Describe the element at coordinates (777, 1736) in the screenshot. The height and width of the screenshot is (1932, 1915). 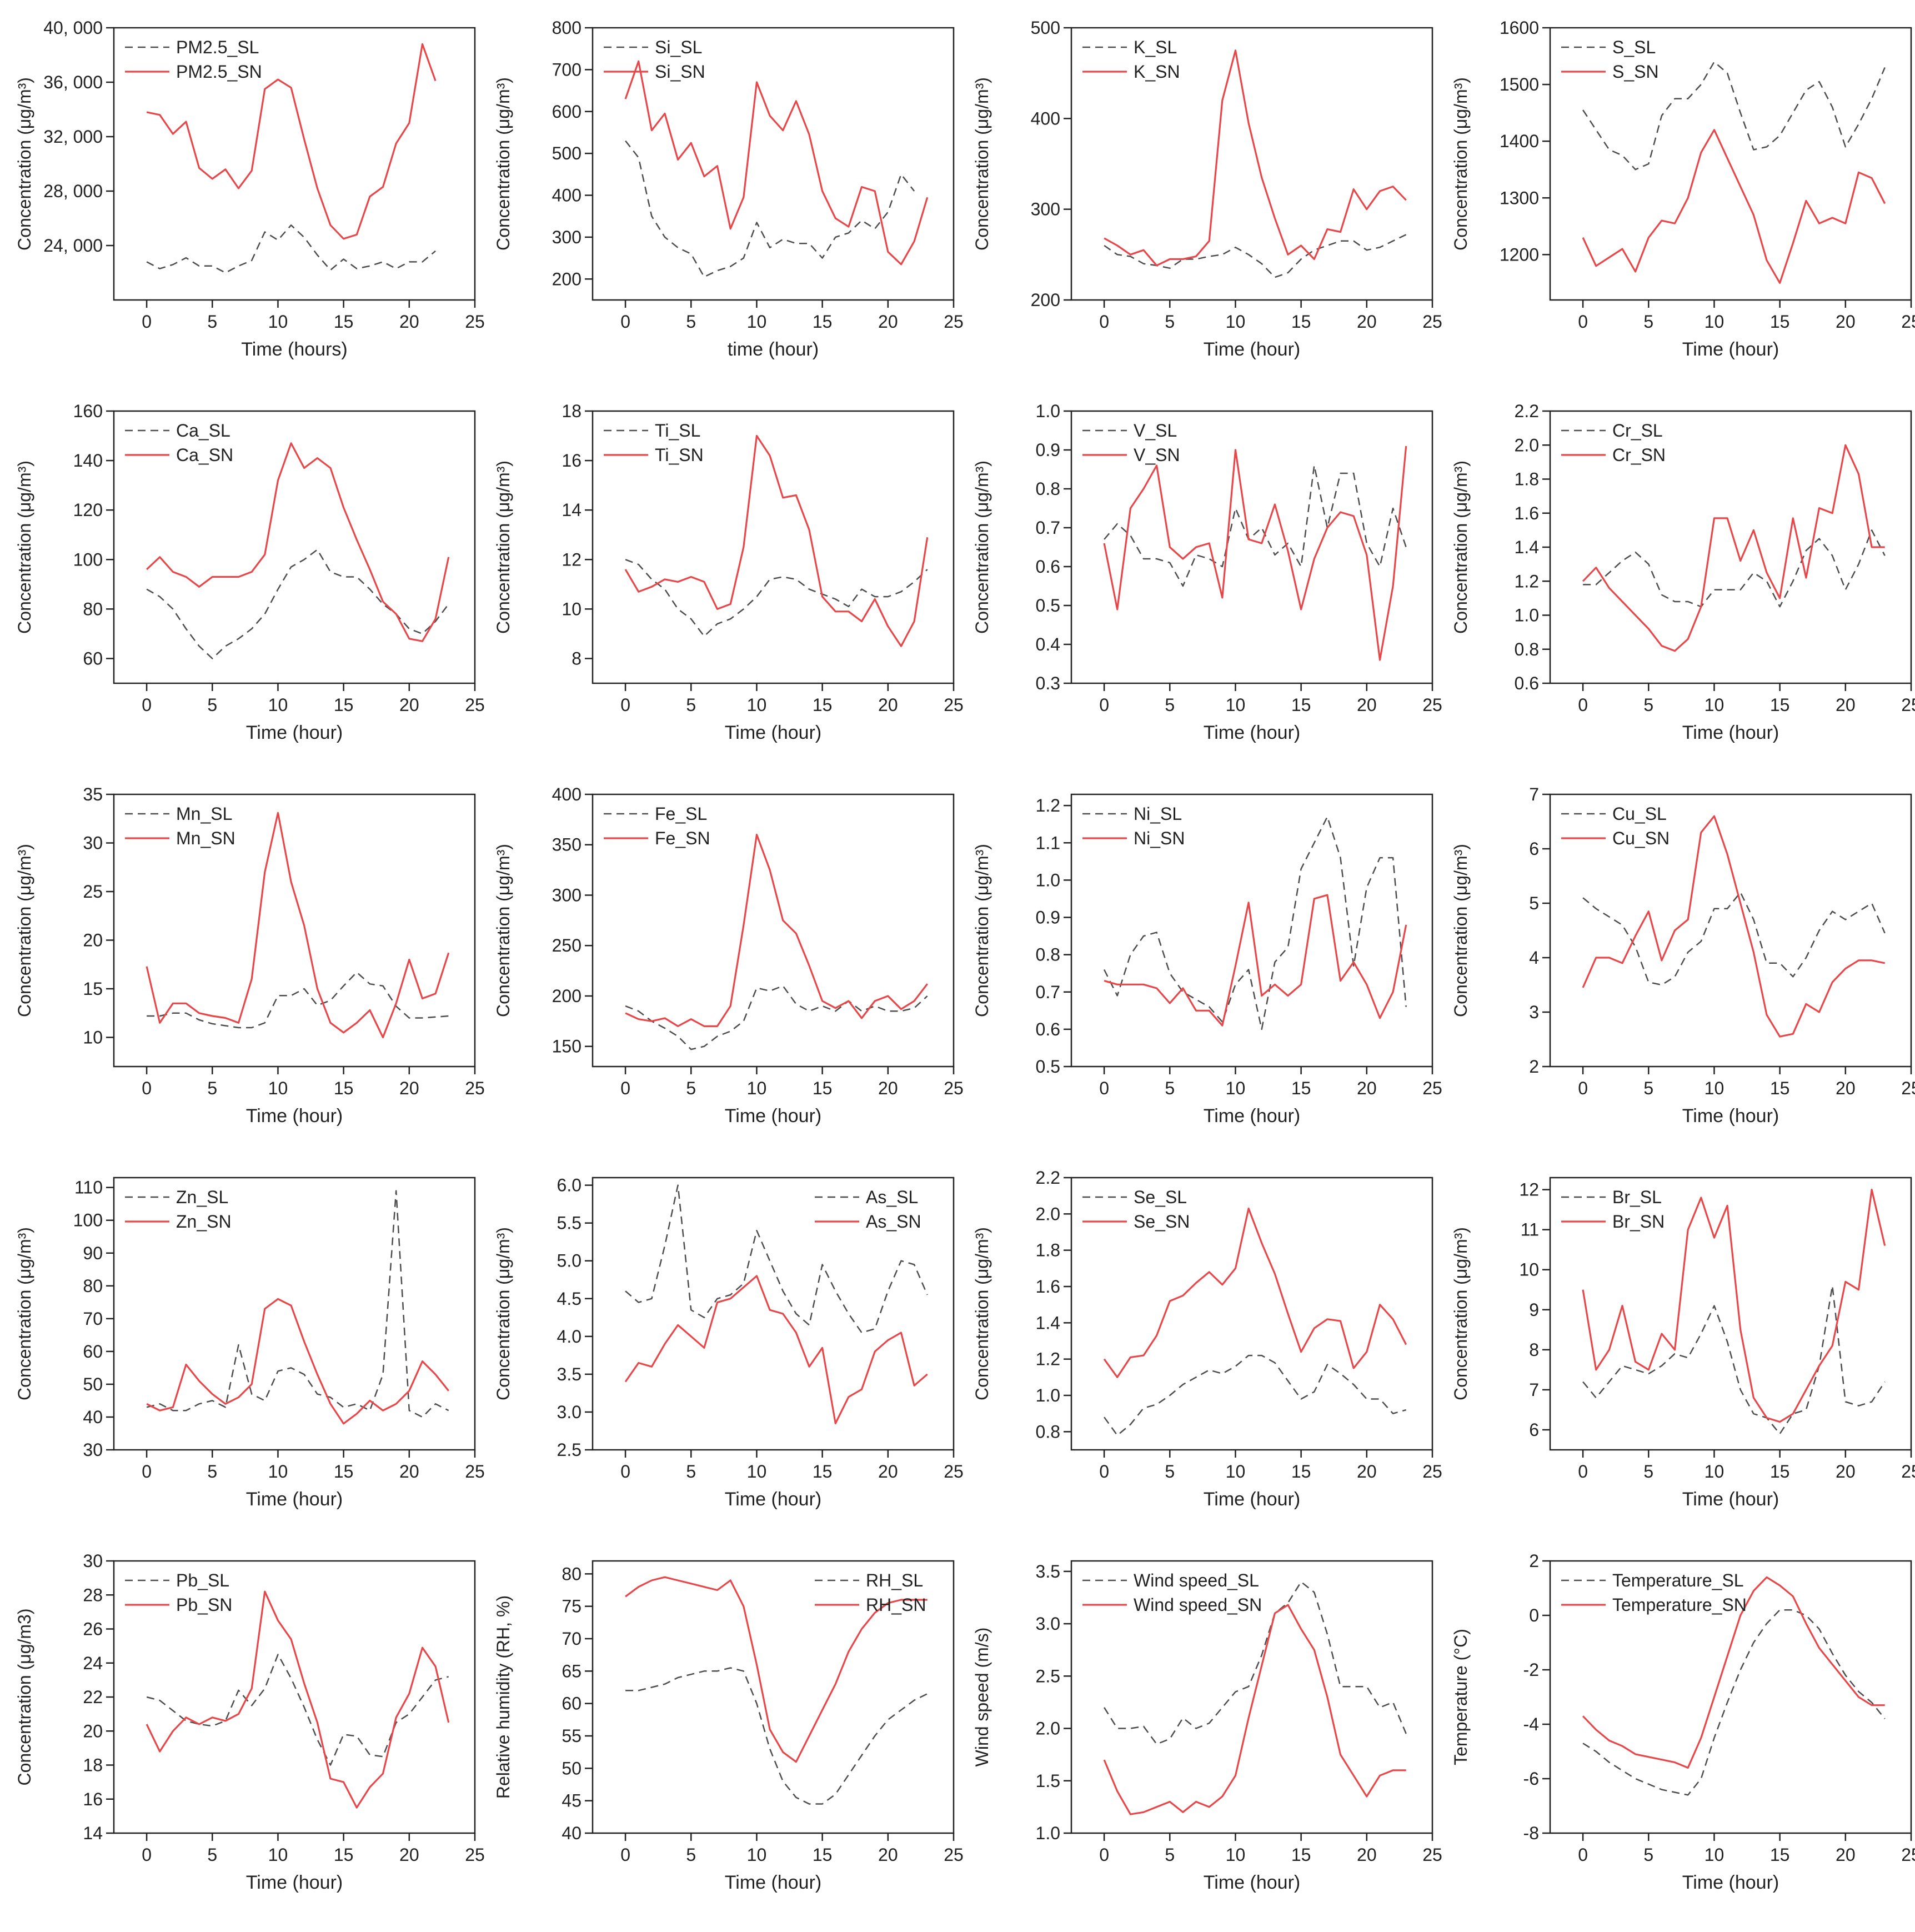
I see `series-line-rh-sl` at that location.